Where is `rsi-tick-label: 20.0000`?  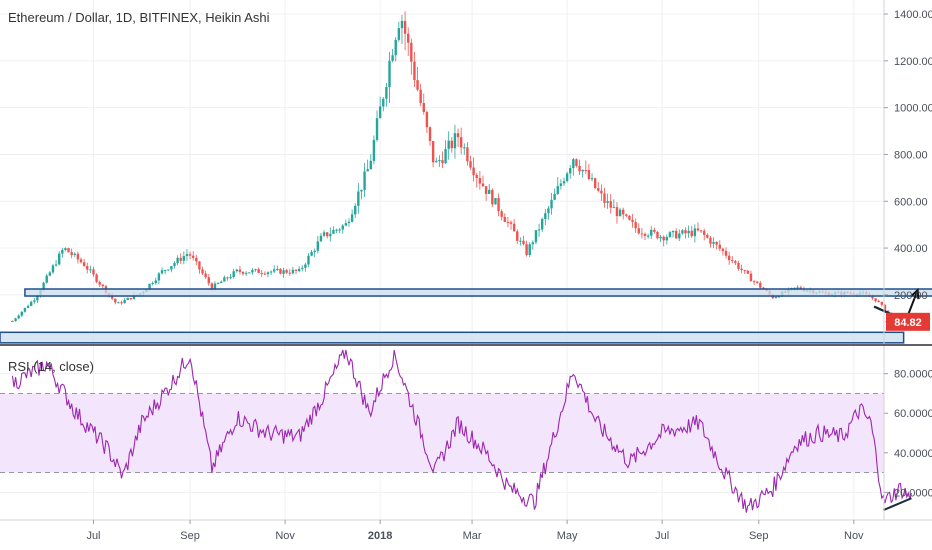
rsi-tick-label: 20.0000 is located at coordinates (913, 493).